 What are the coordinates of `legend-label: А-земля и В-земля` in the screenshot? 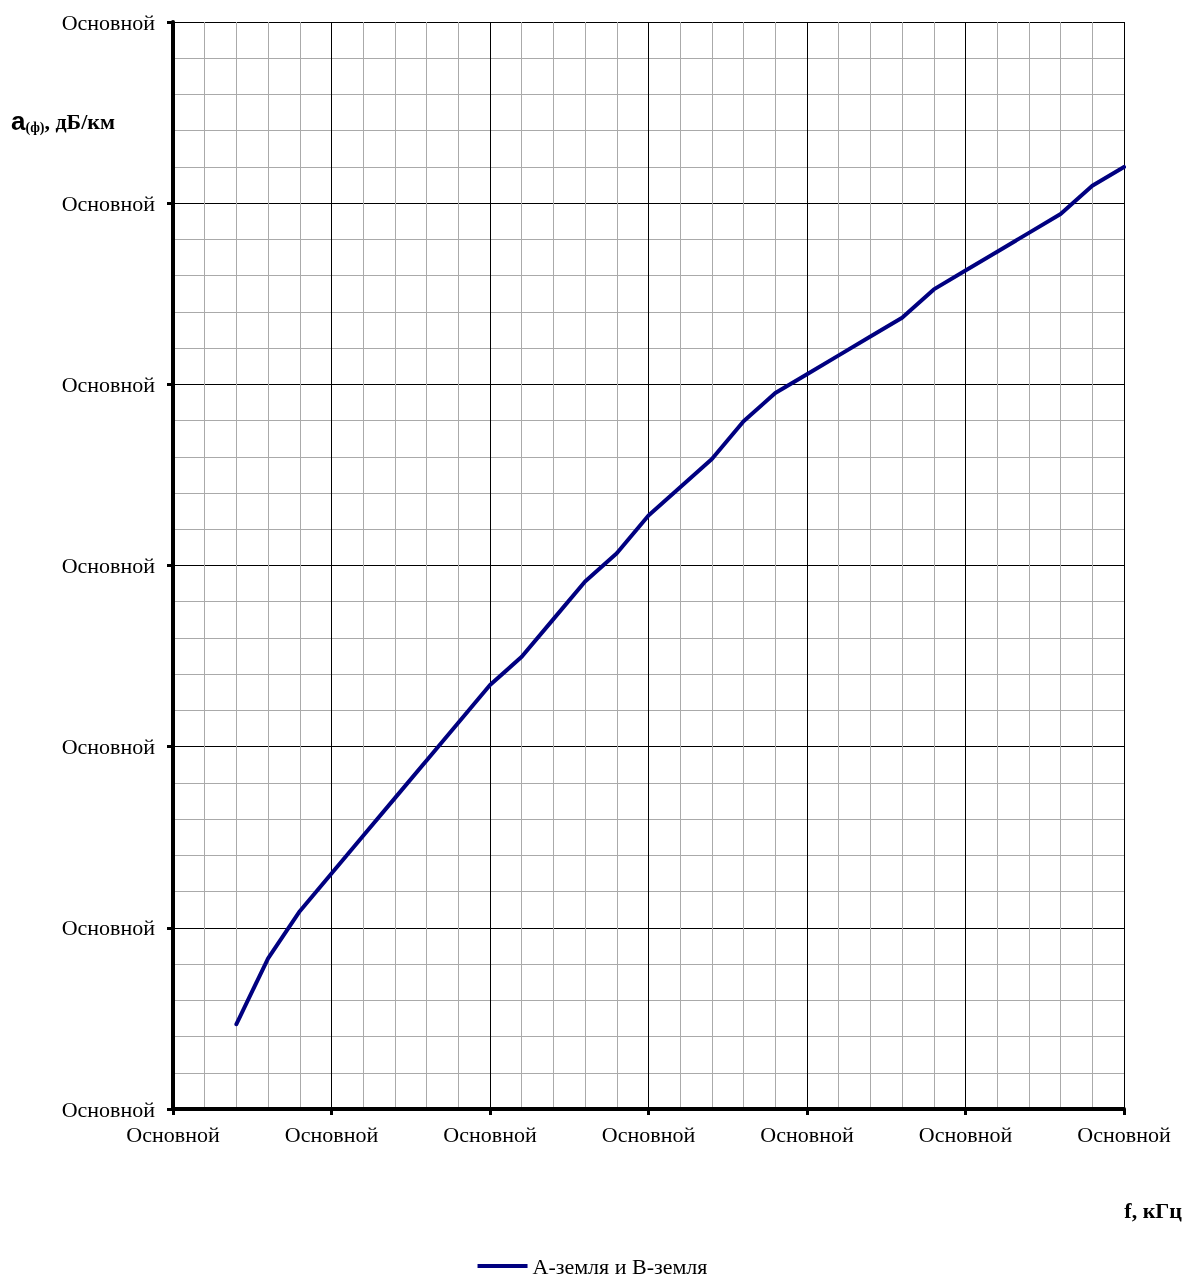 It's located at (620, 1266).